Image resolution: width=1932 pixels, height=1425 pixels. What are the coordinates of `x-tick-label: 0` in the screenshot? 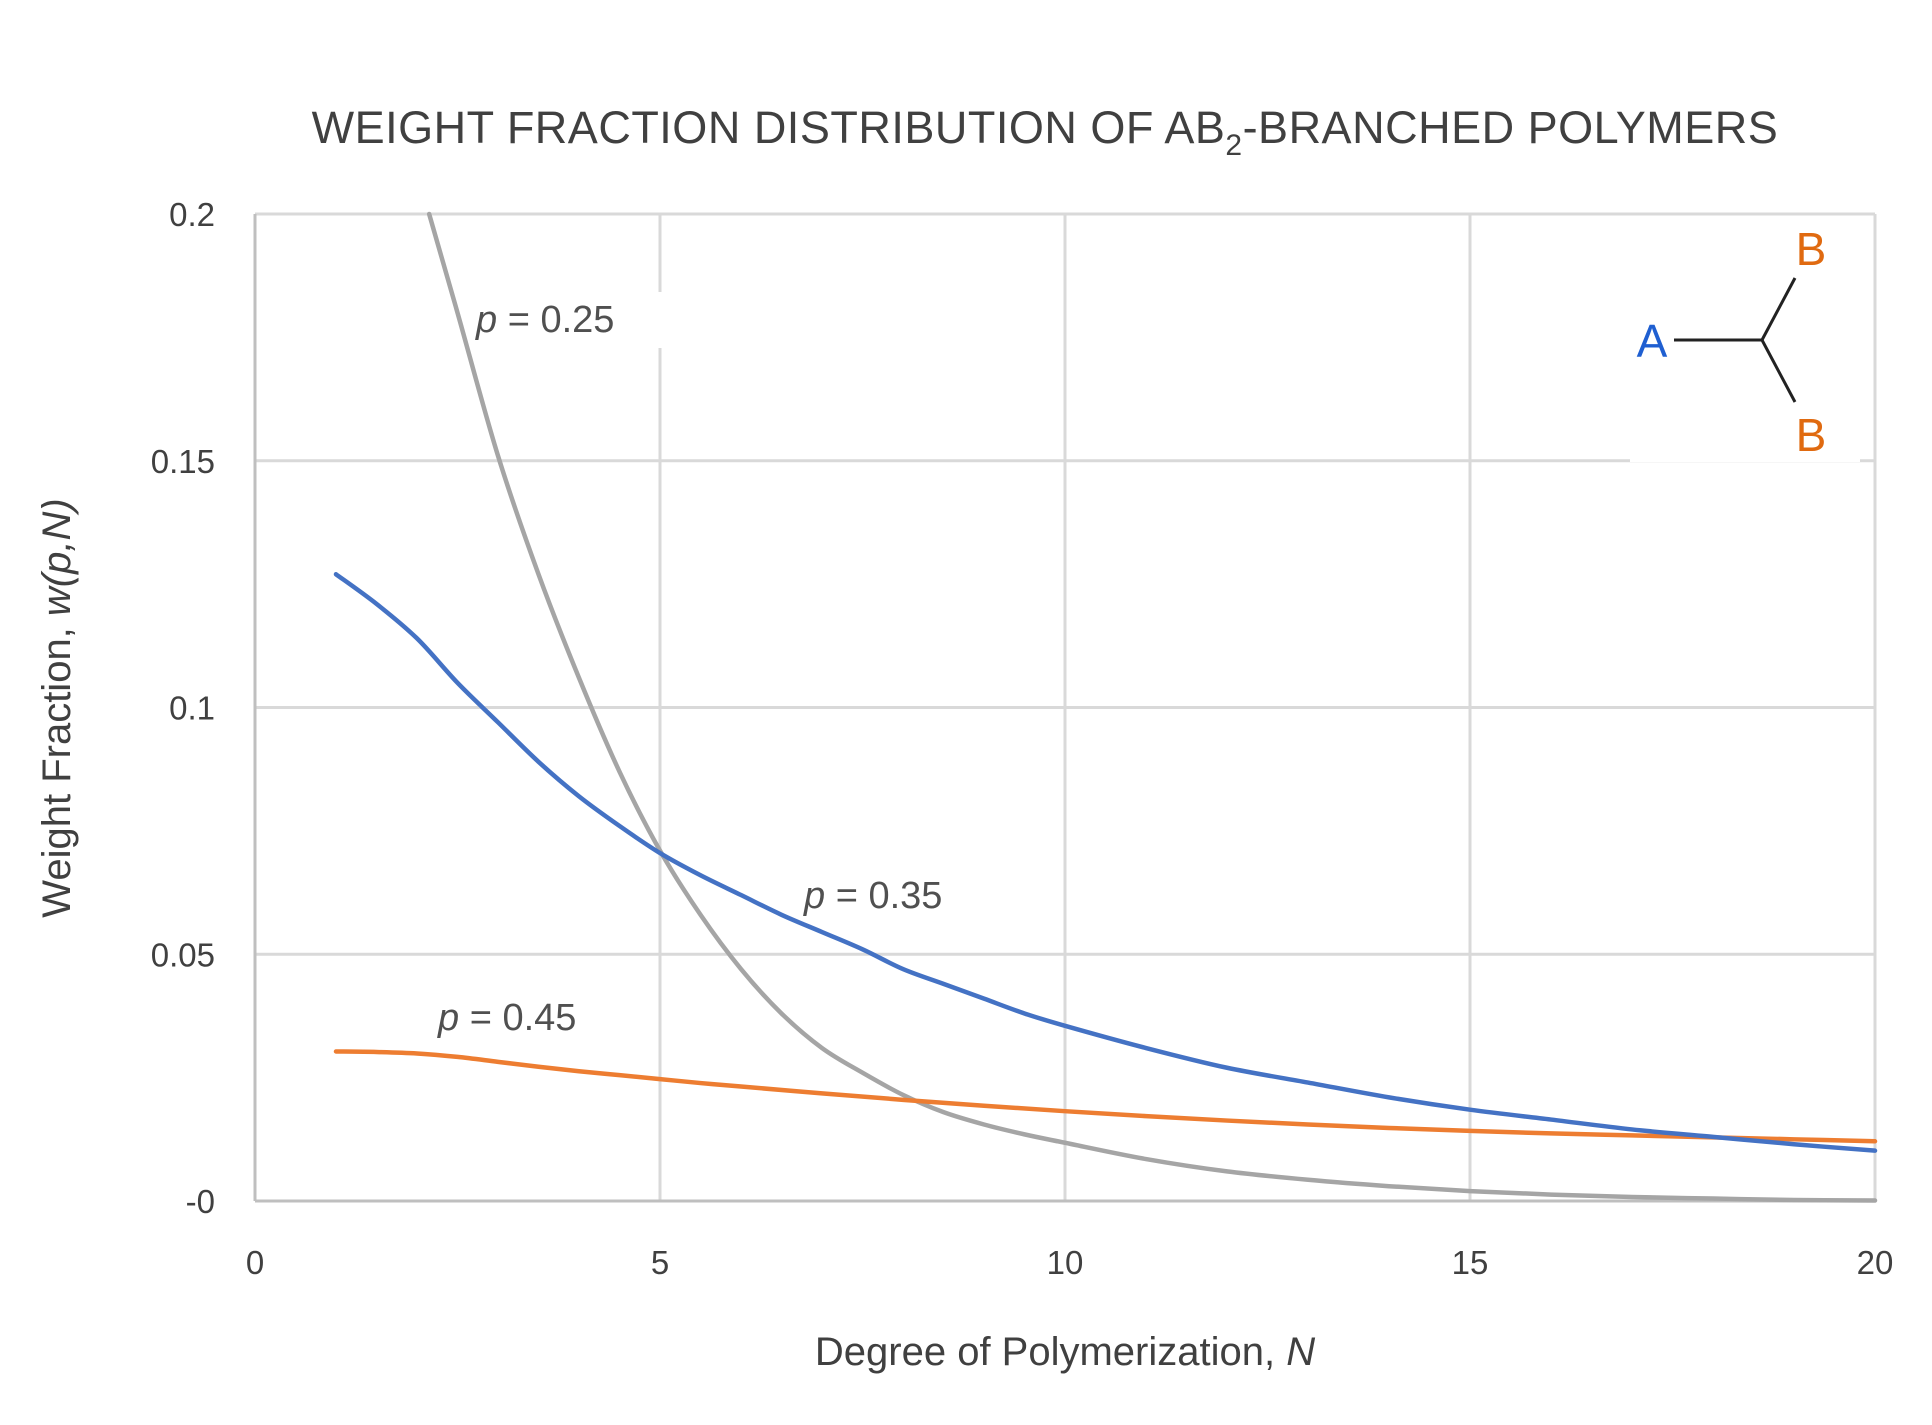 It's located at (255, 1262).